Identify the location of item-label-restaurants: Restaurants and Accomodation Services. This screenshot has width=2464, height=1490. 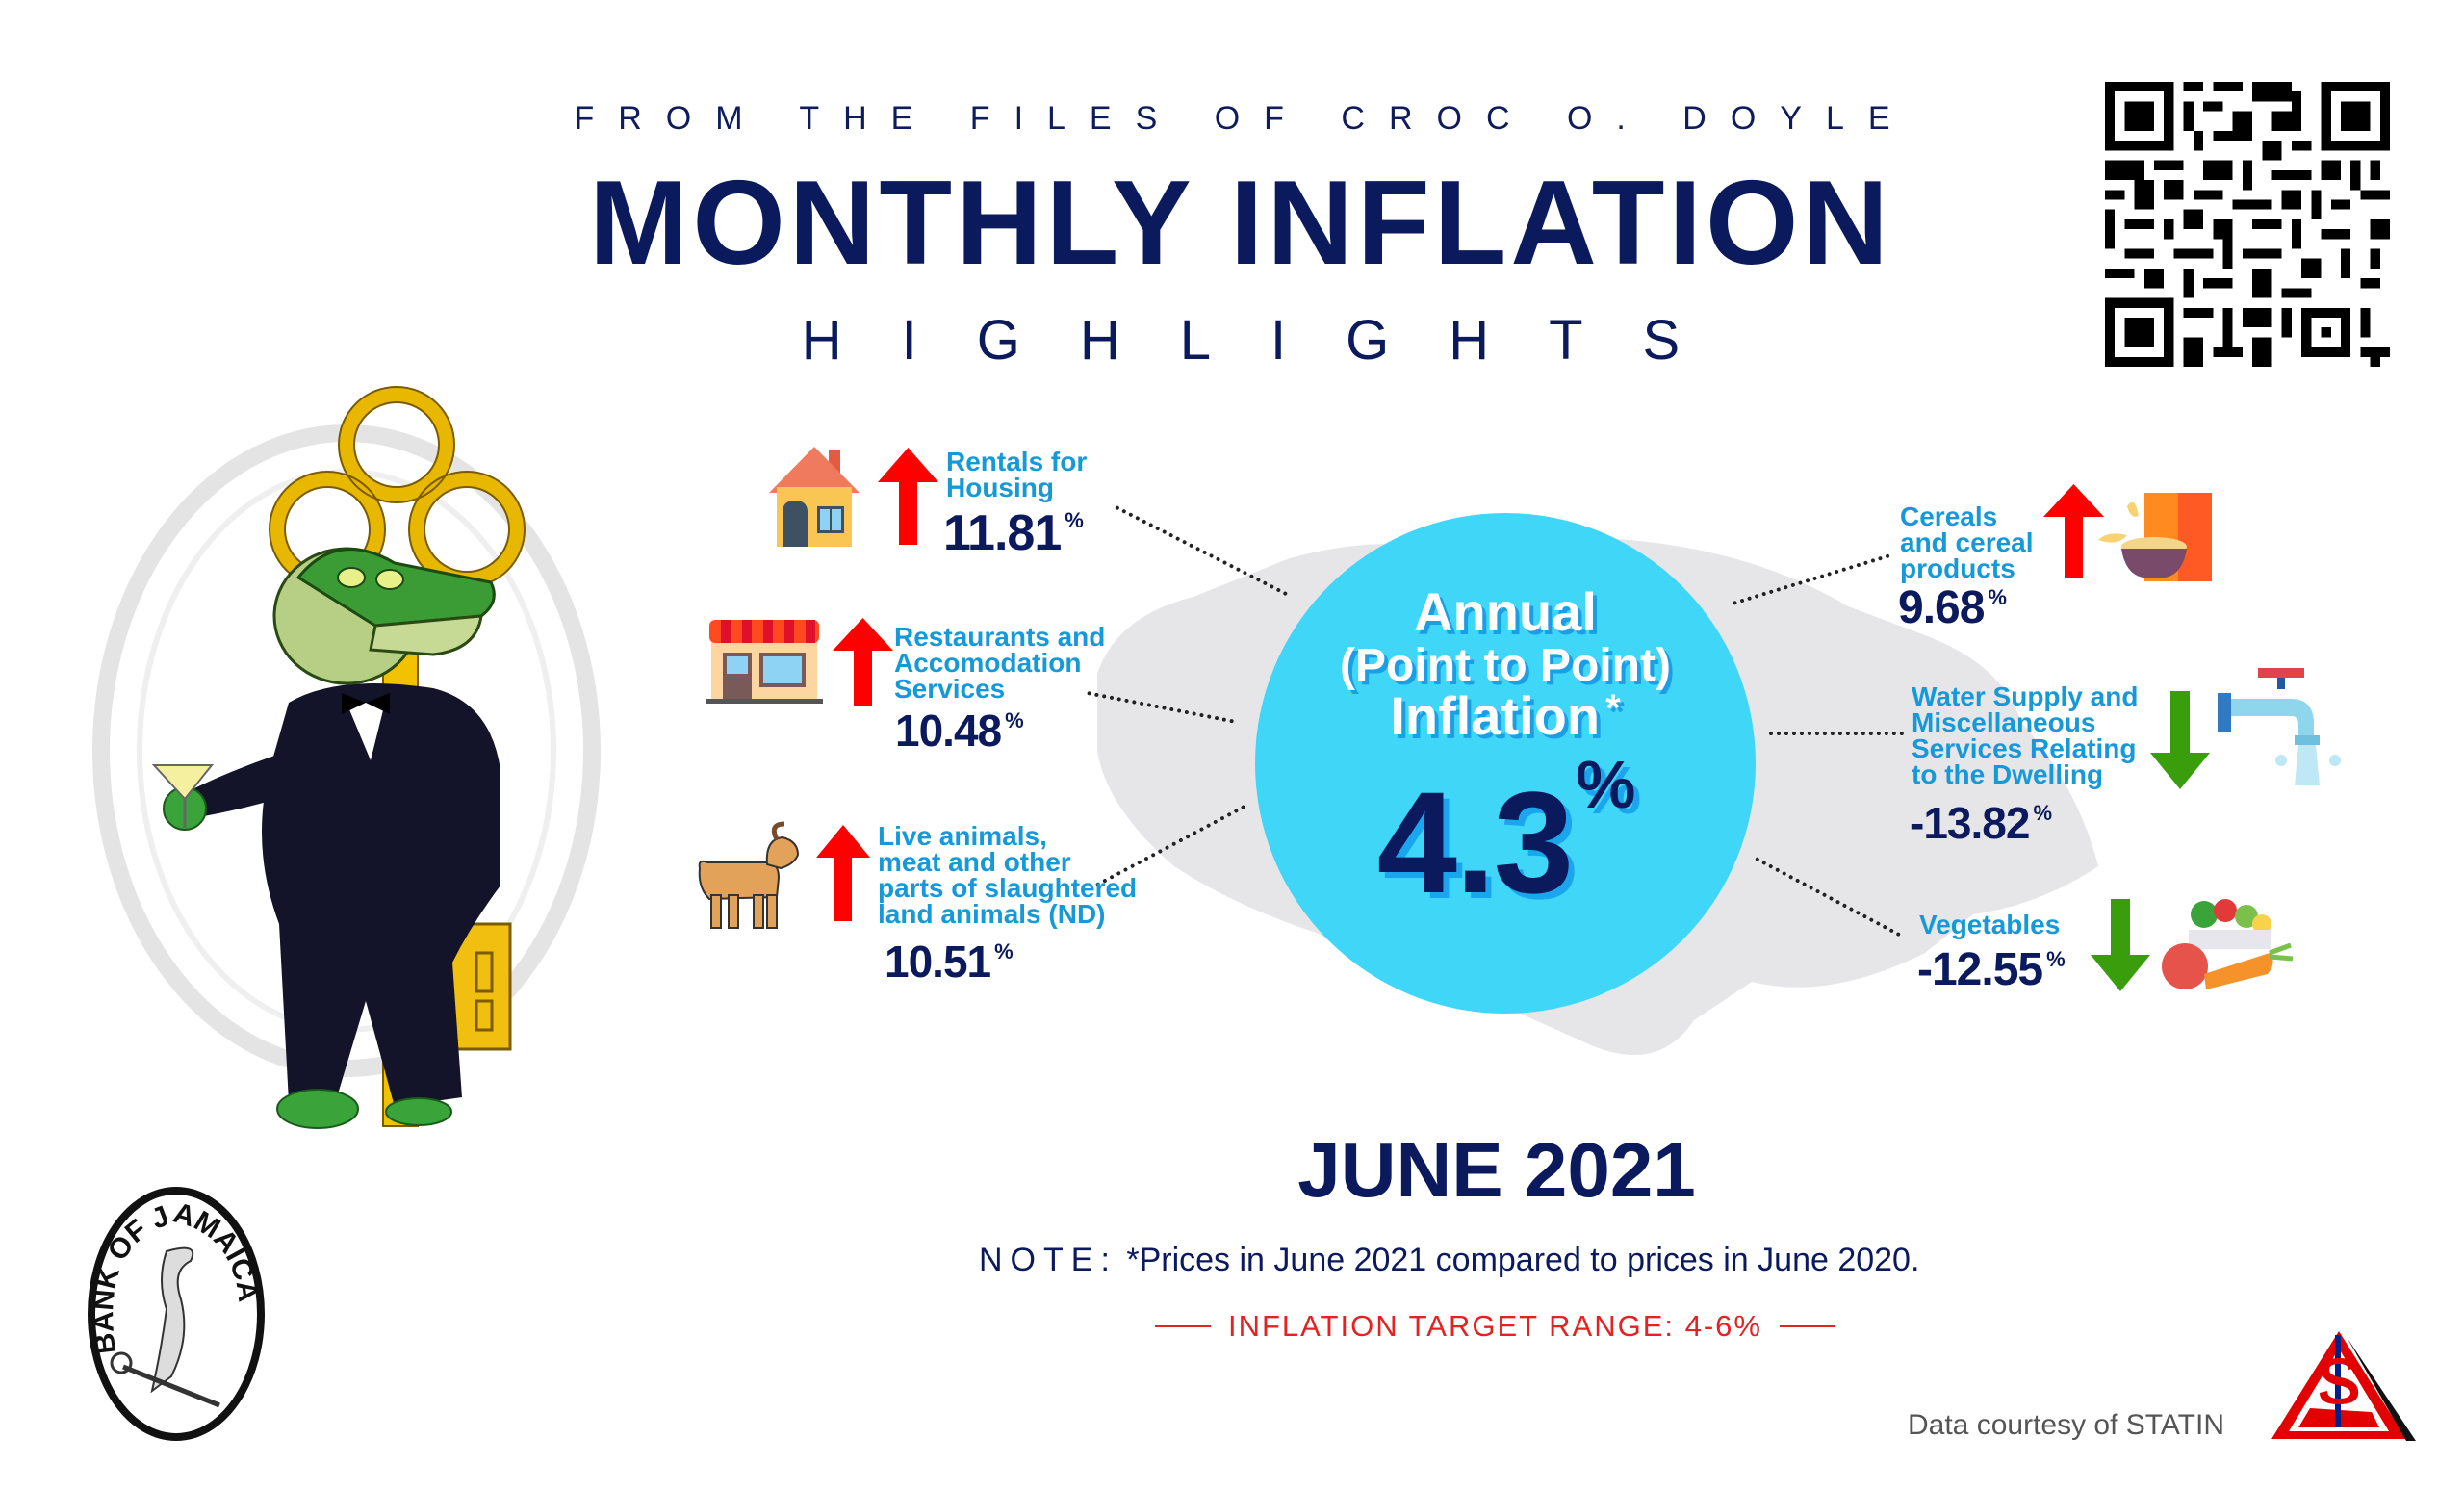
(1000, 663).